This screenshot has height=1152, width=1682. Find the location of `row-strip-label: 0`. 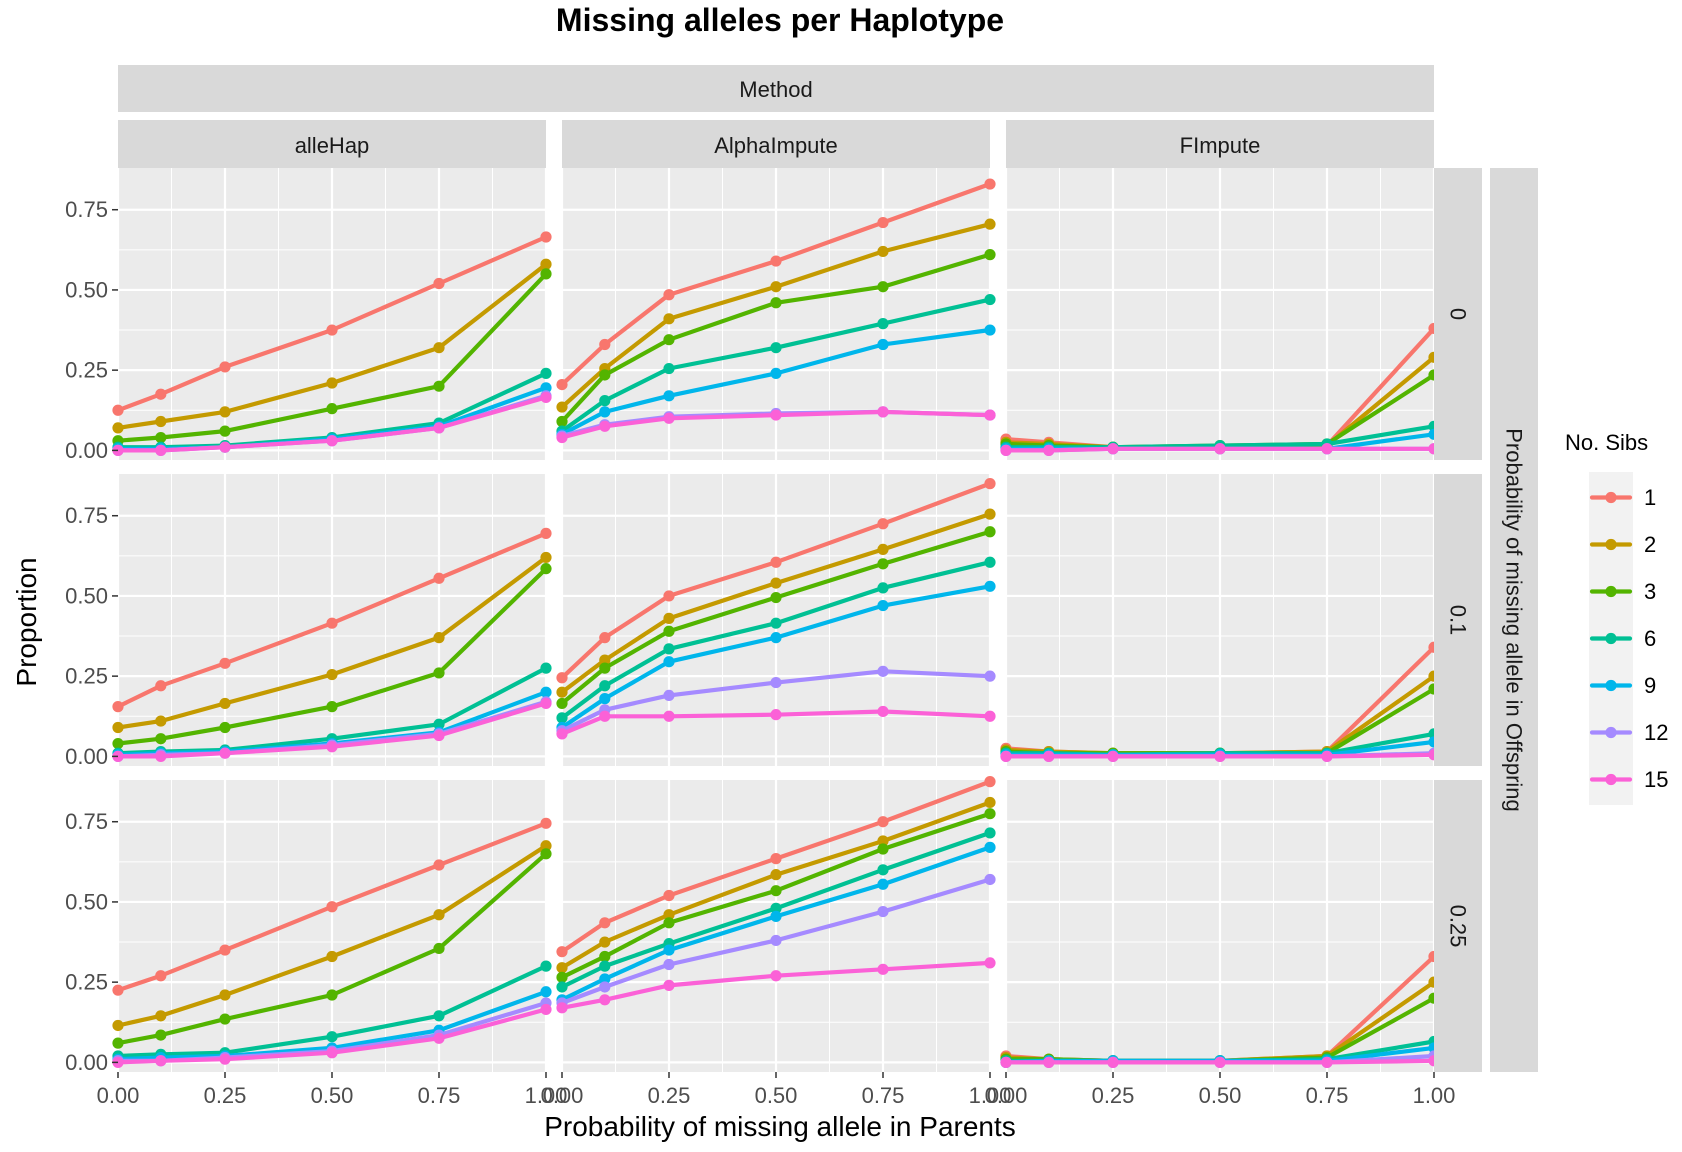

row-strip-label: 0 is located at coordinates (1458, 314).